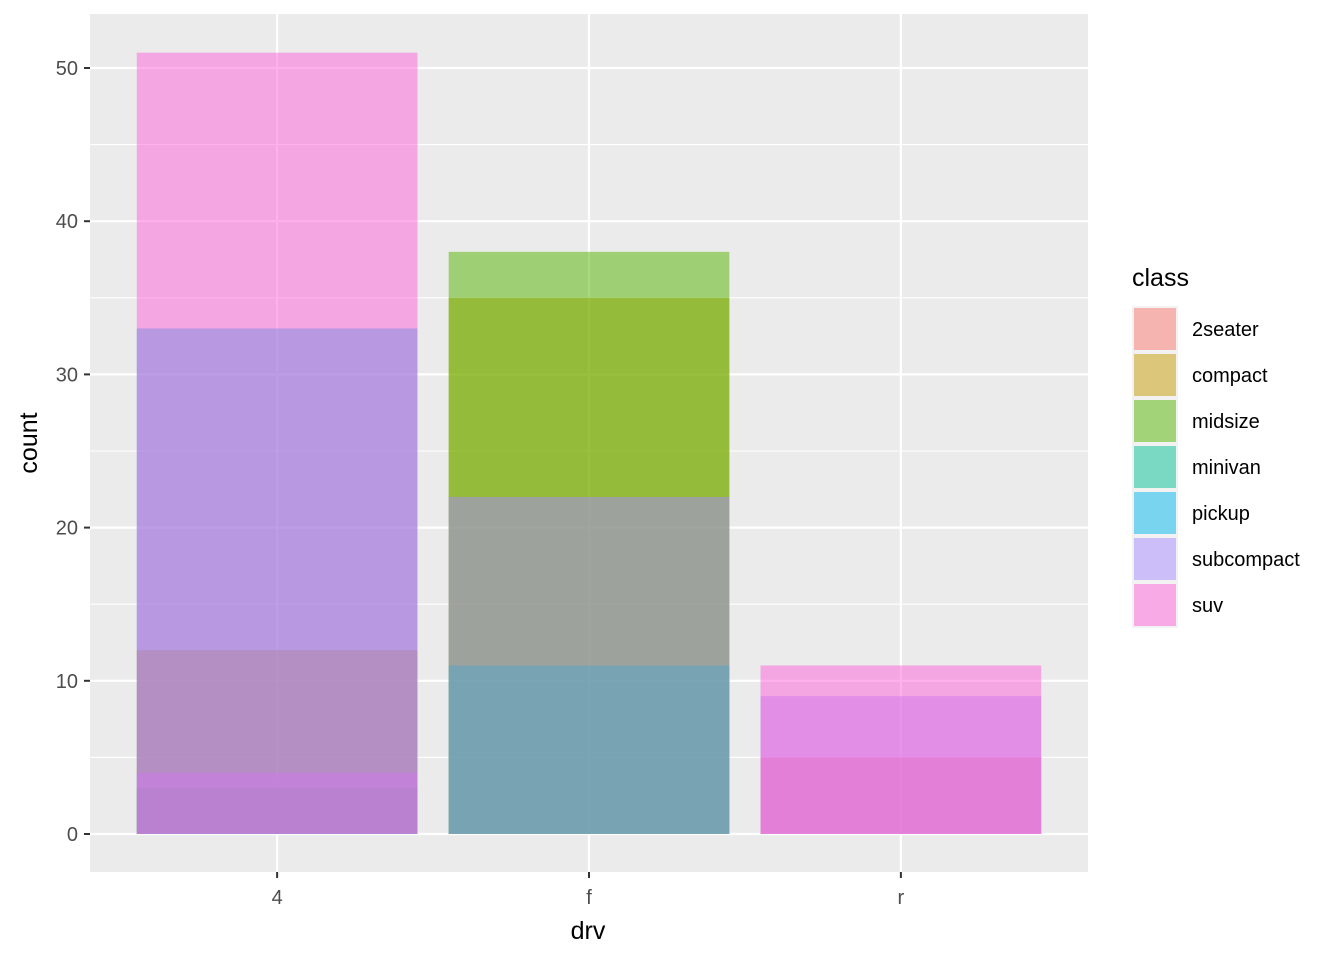 This screenshot has height=960, width=1344. Describe the element at coordinates (901, 749) in the screenshot. I see `bar-suv-r` at that location.